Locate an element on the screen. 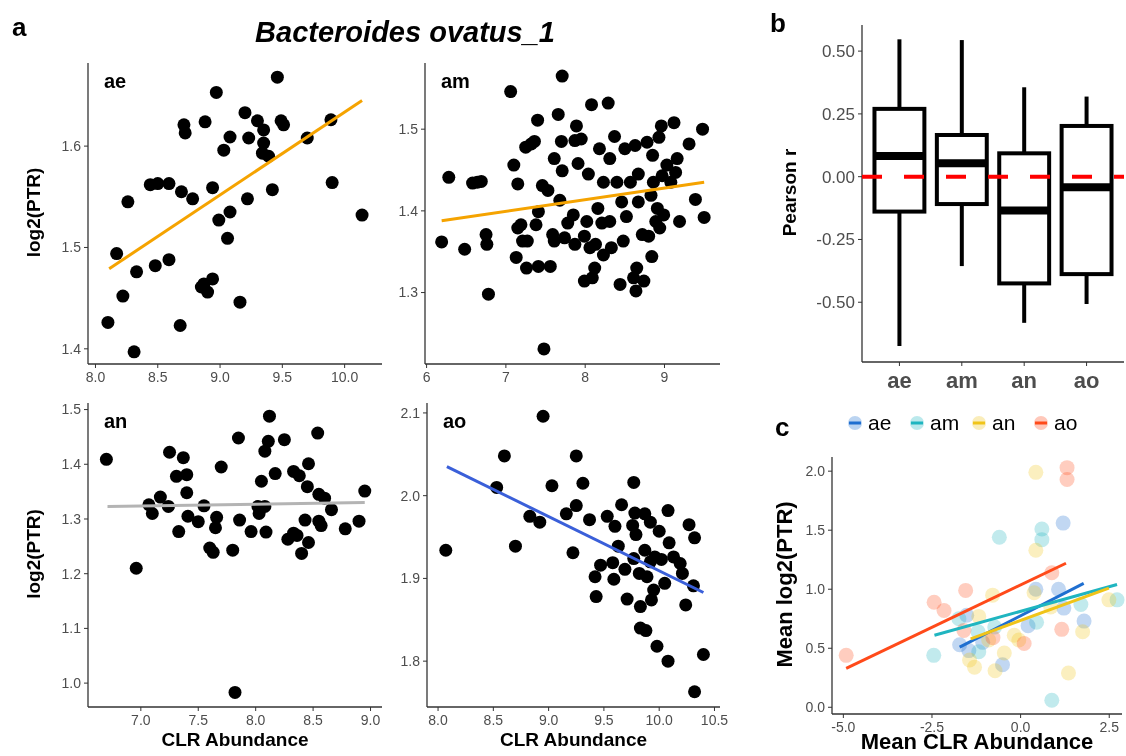 The image size is (1126, 756). text: b is located at coordinates (778, 23).